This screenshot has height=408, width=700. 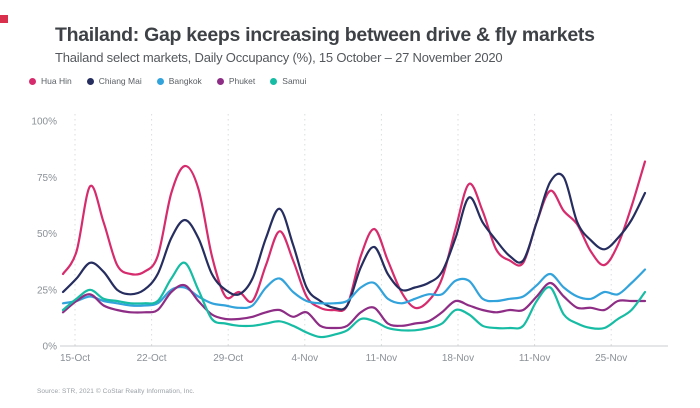 I want to click on y-tick-label: 0%, so click(x=50, y=347).